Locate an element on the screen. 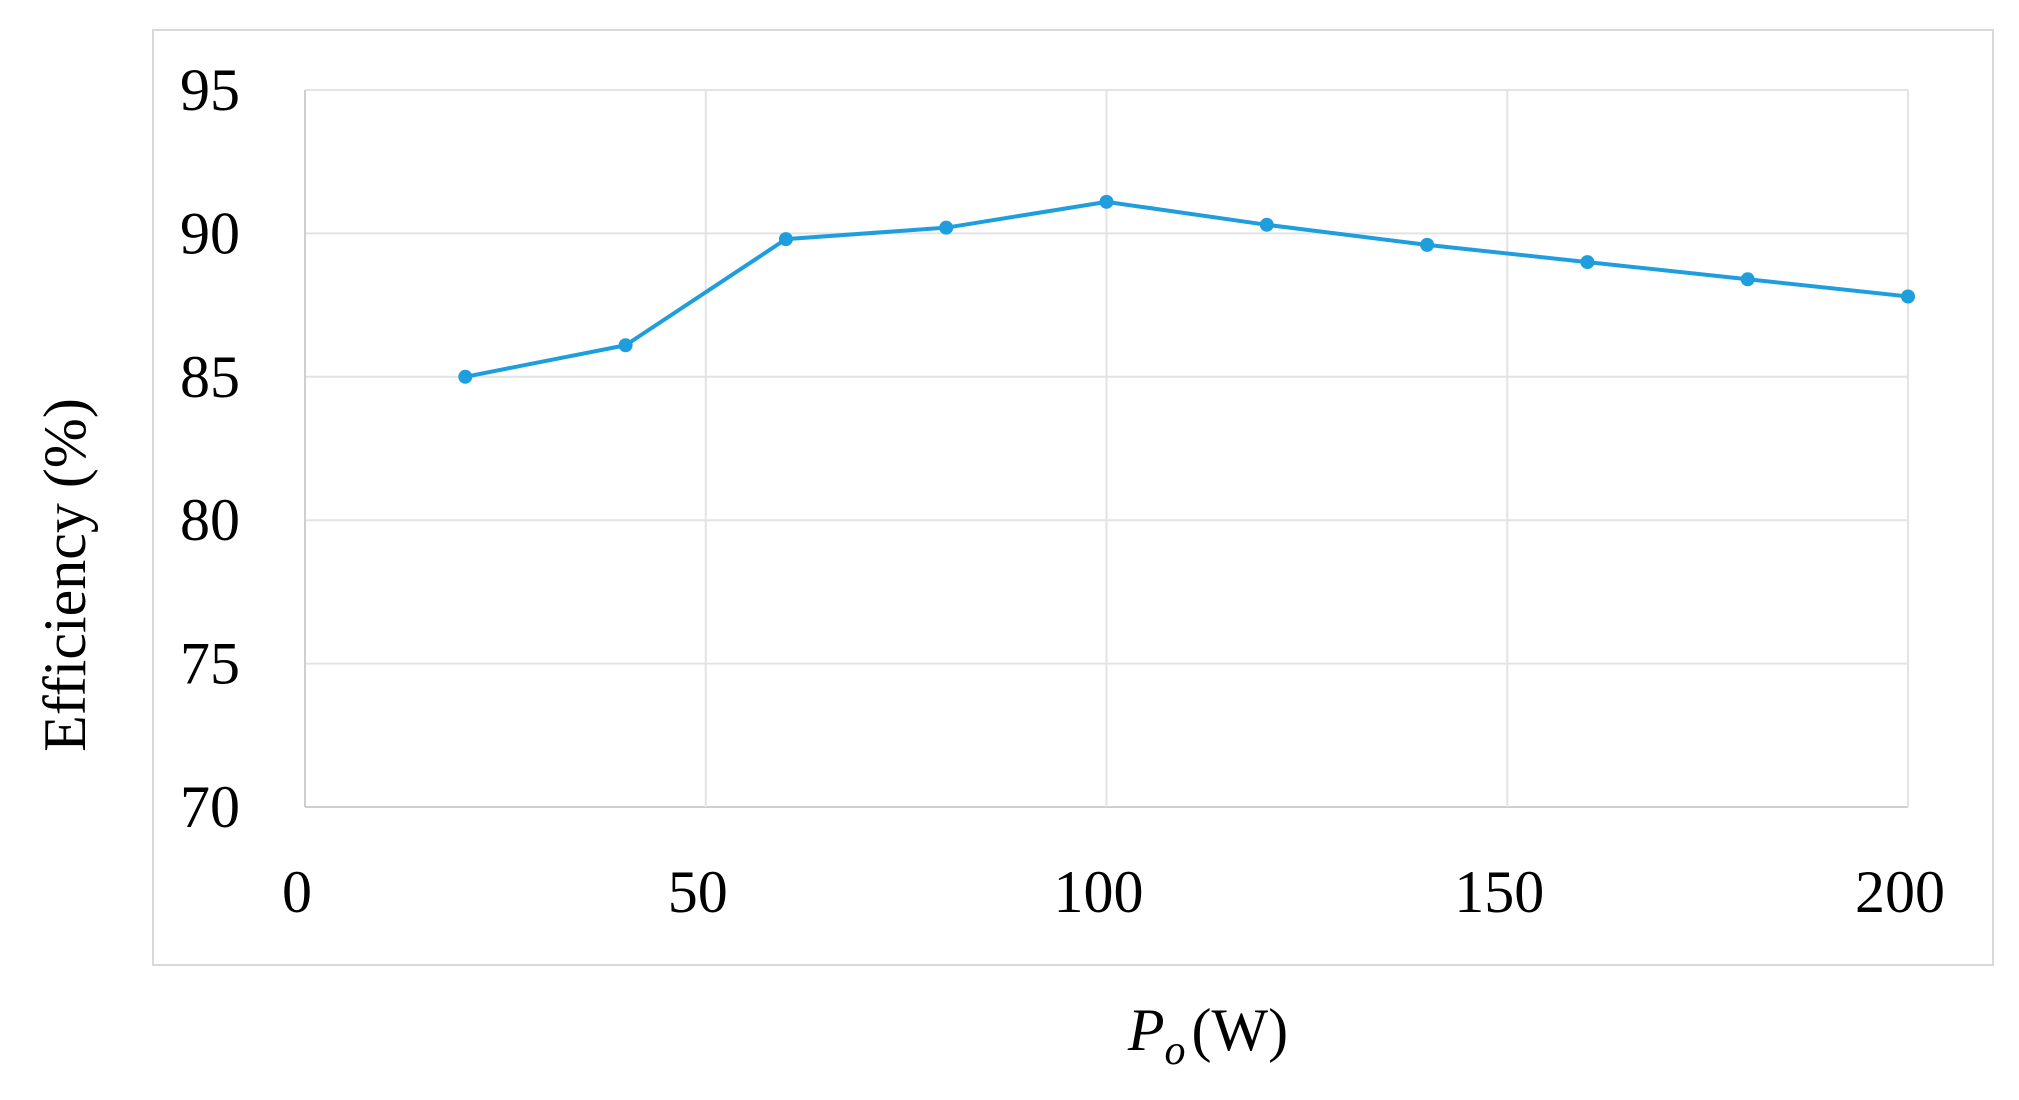 The height and width of the screenshot is (1100, 2019). y-tick-label-70: 70 is located at coordinates (210, 807).